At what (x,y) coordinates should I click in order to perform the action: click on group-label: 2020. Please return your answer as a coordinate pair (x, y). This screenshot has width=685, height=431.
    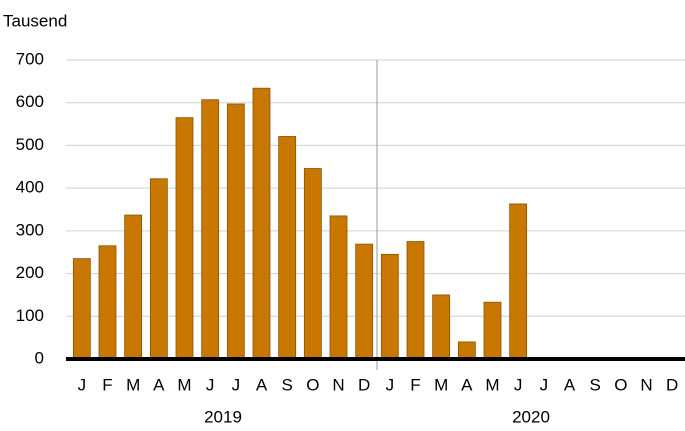
    Looking at the image, I should click on (531, 416).